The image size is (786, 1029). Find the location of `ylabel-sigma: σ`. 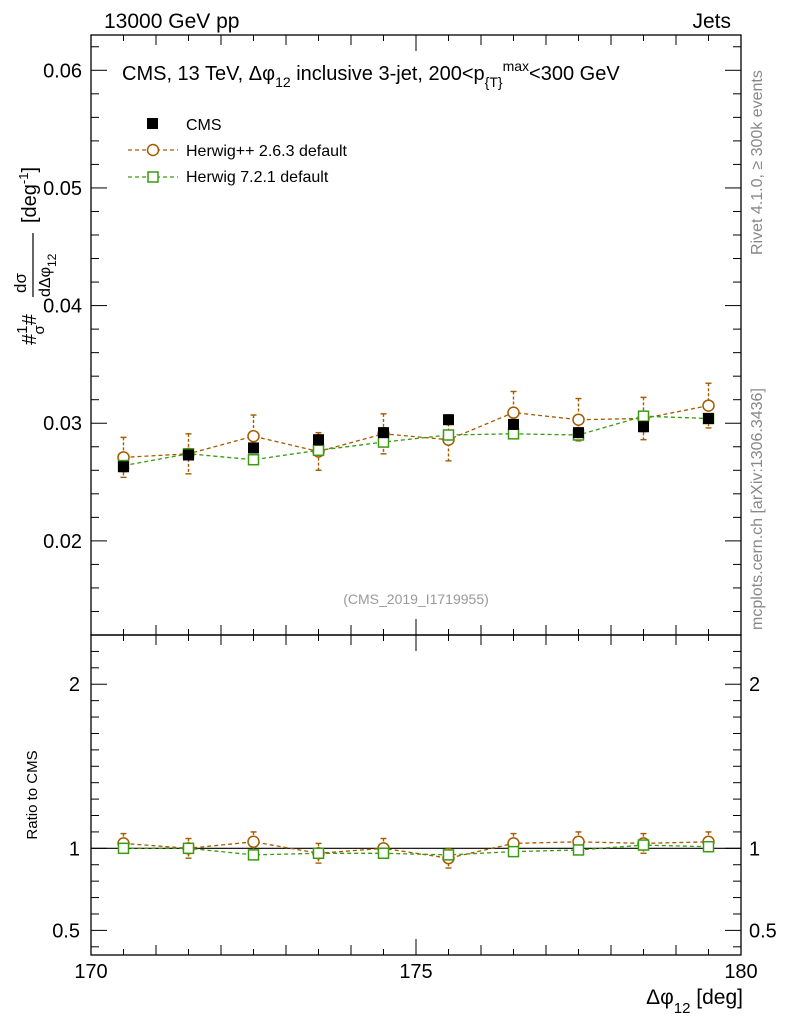

ylabel-sigma: σ is located at coordinates (39, 330).